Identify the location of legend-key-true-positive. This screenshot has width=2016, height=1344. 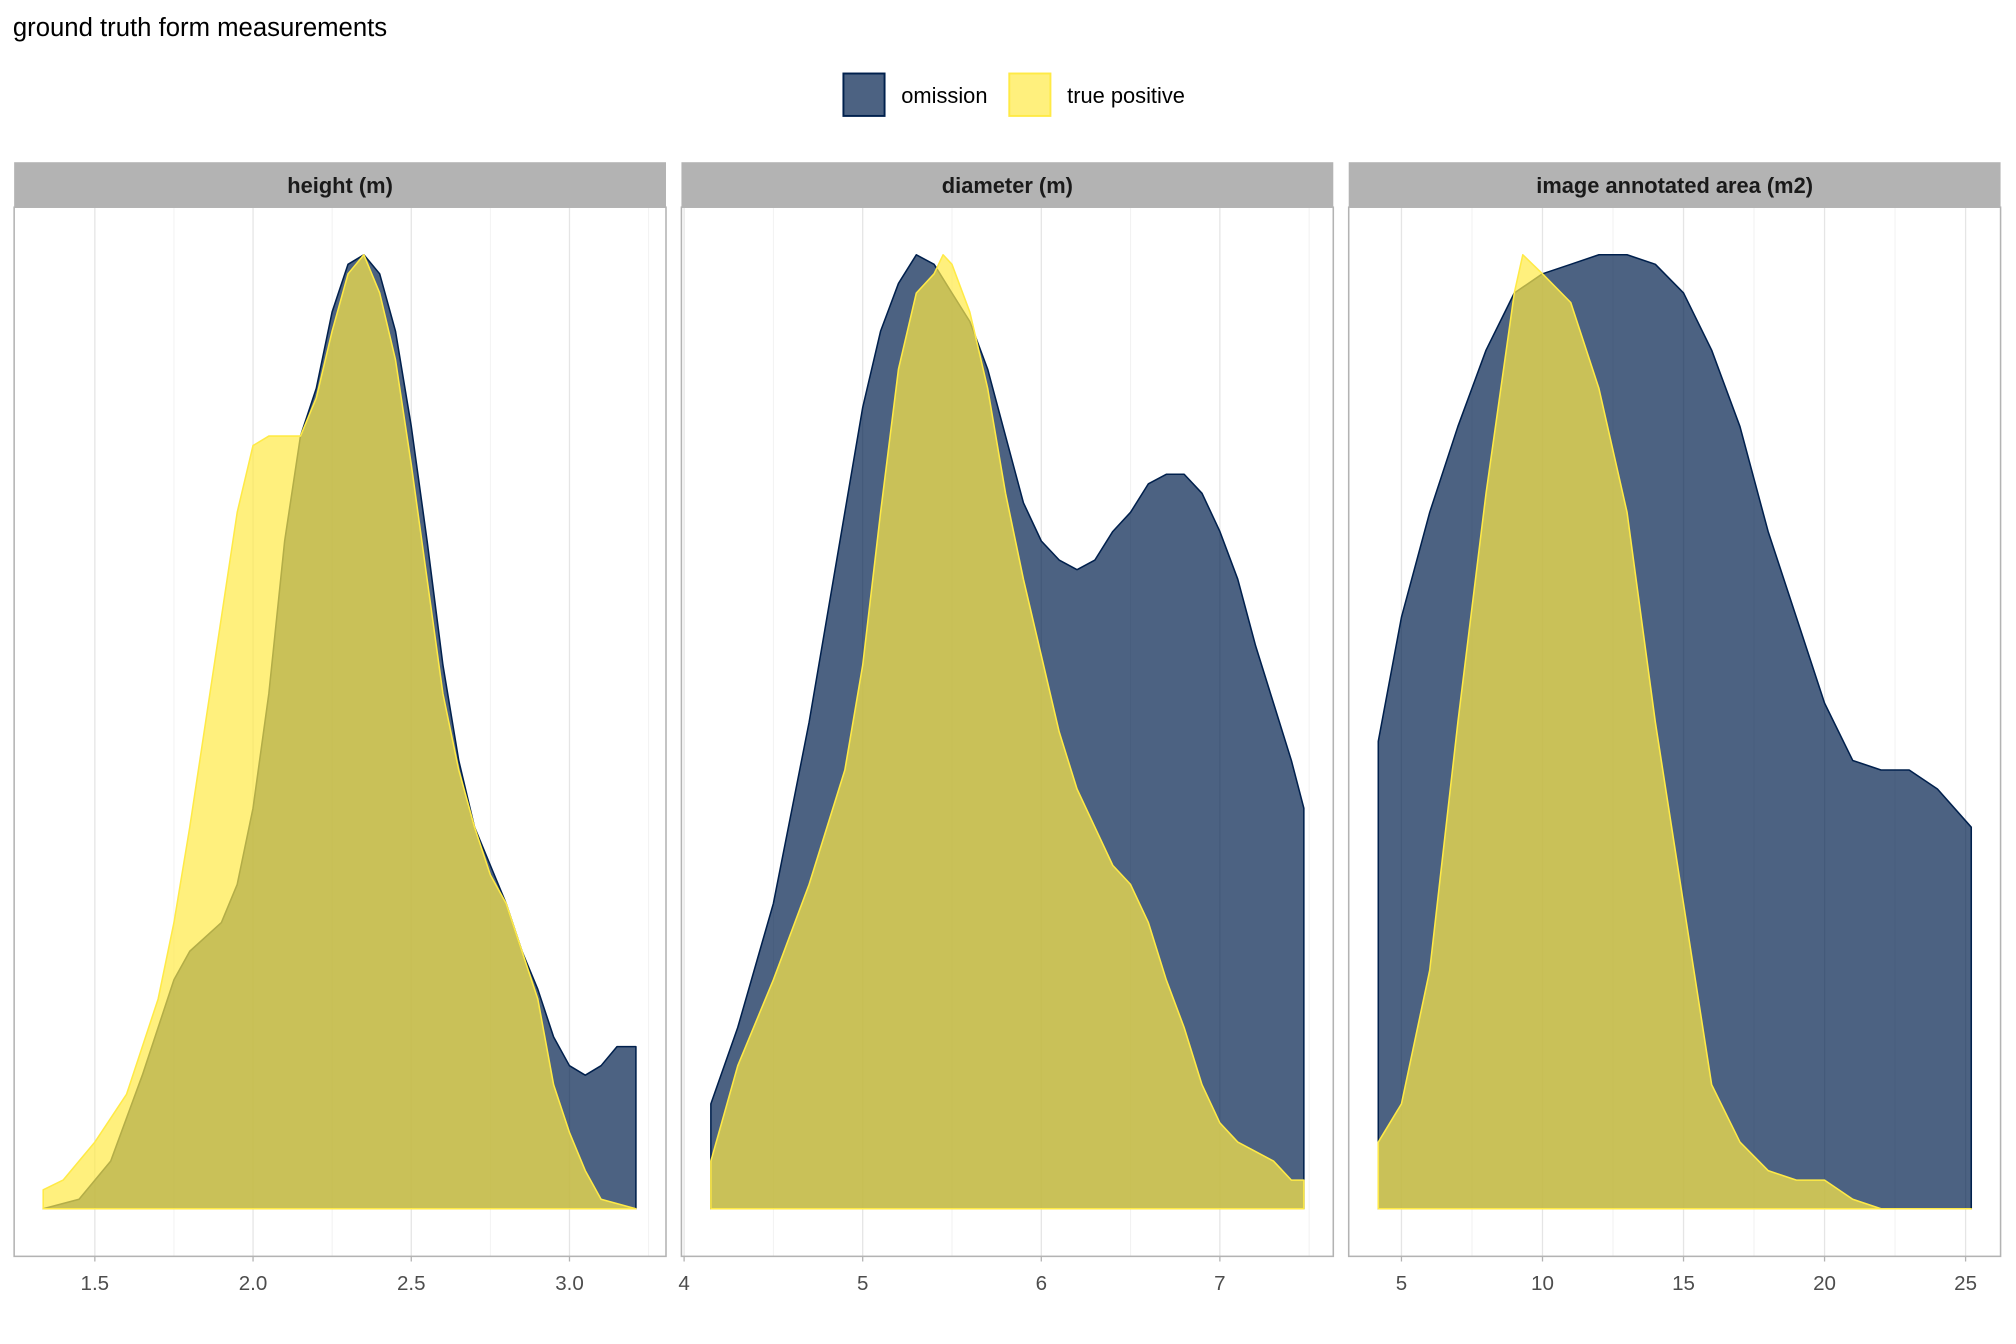
(1030, 94).